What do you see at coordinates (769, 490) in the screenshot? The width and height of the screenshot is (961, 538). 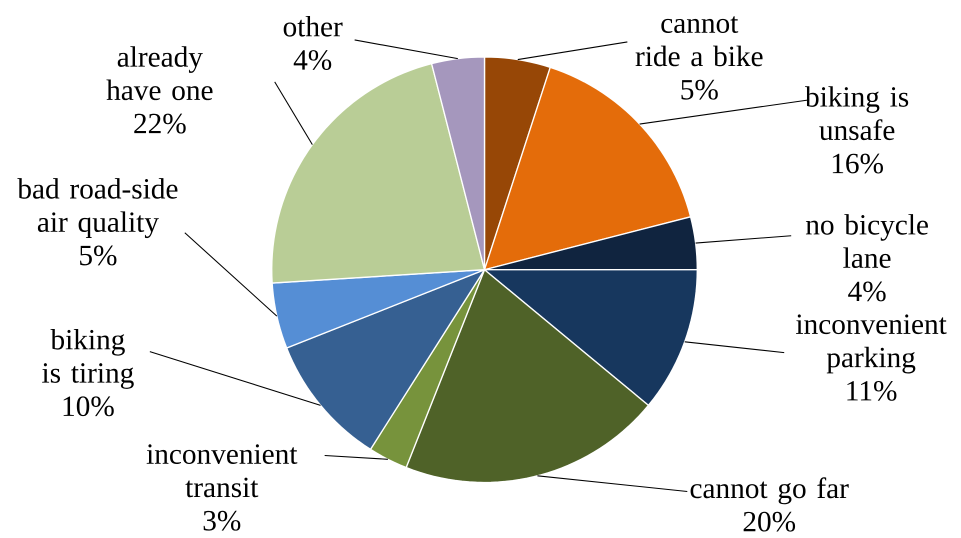 I see `slice-label: cannot go far` at bounding box center [769, 490].